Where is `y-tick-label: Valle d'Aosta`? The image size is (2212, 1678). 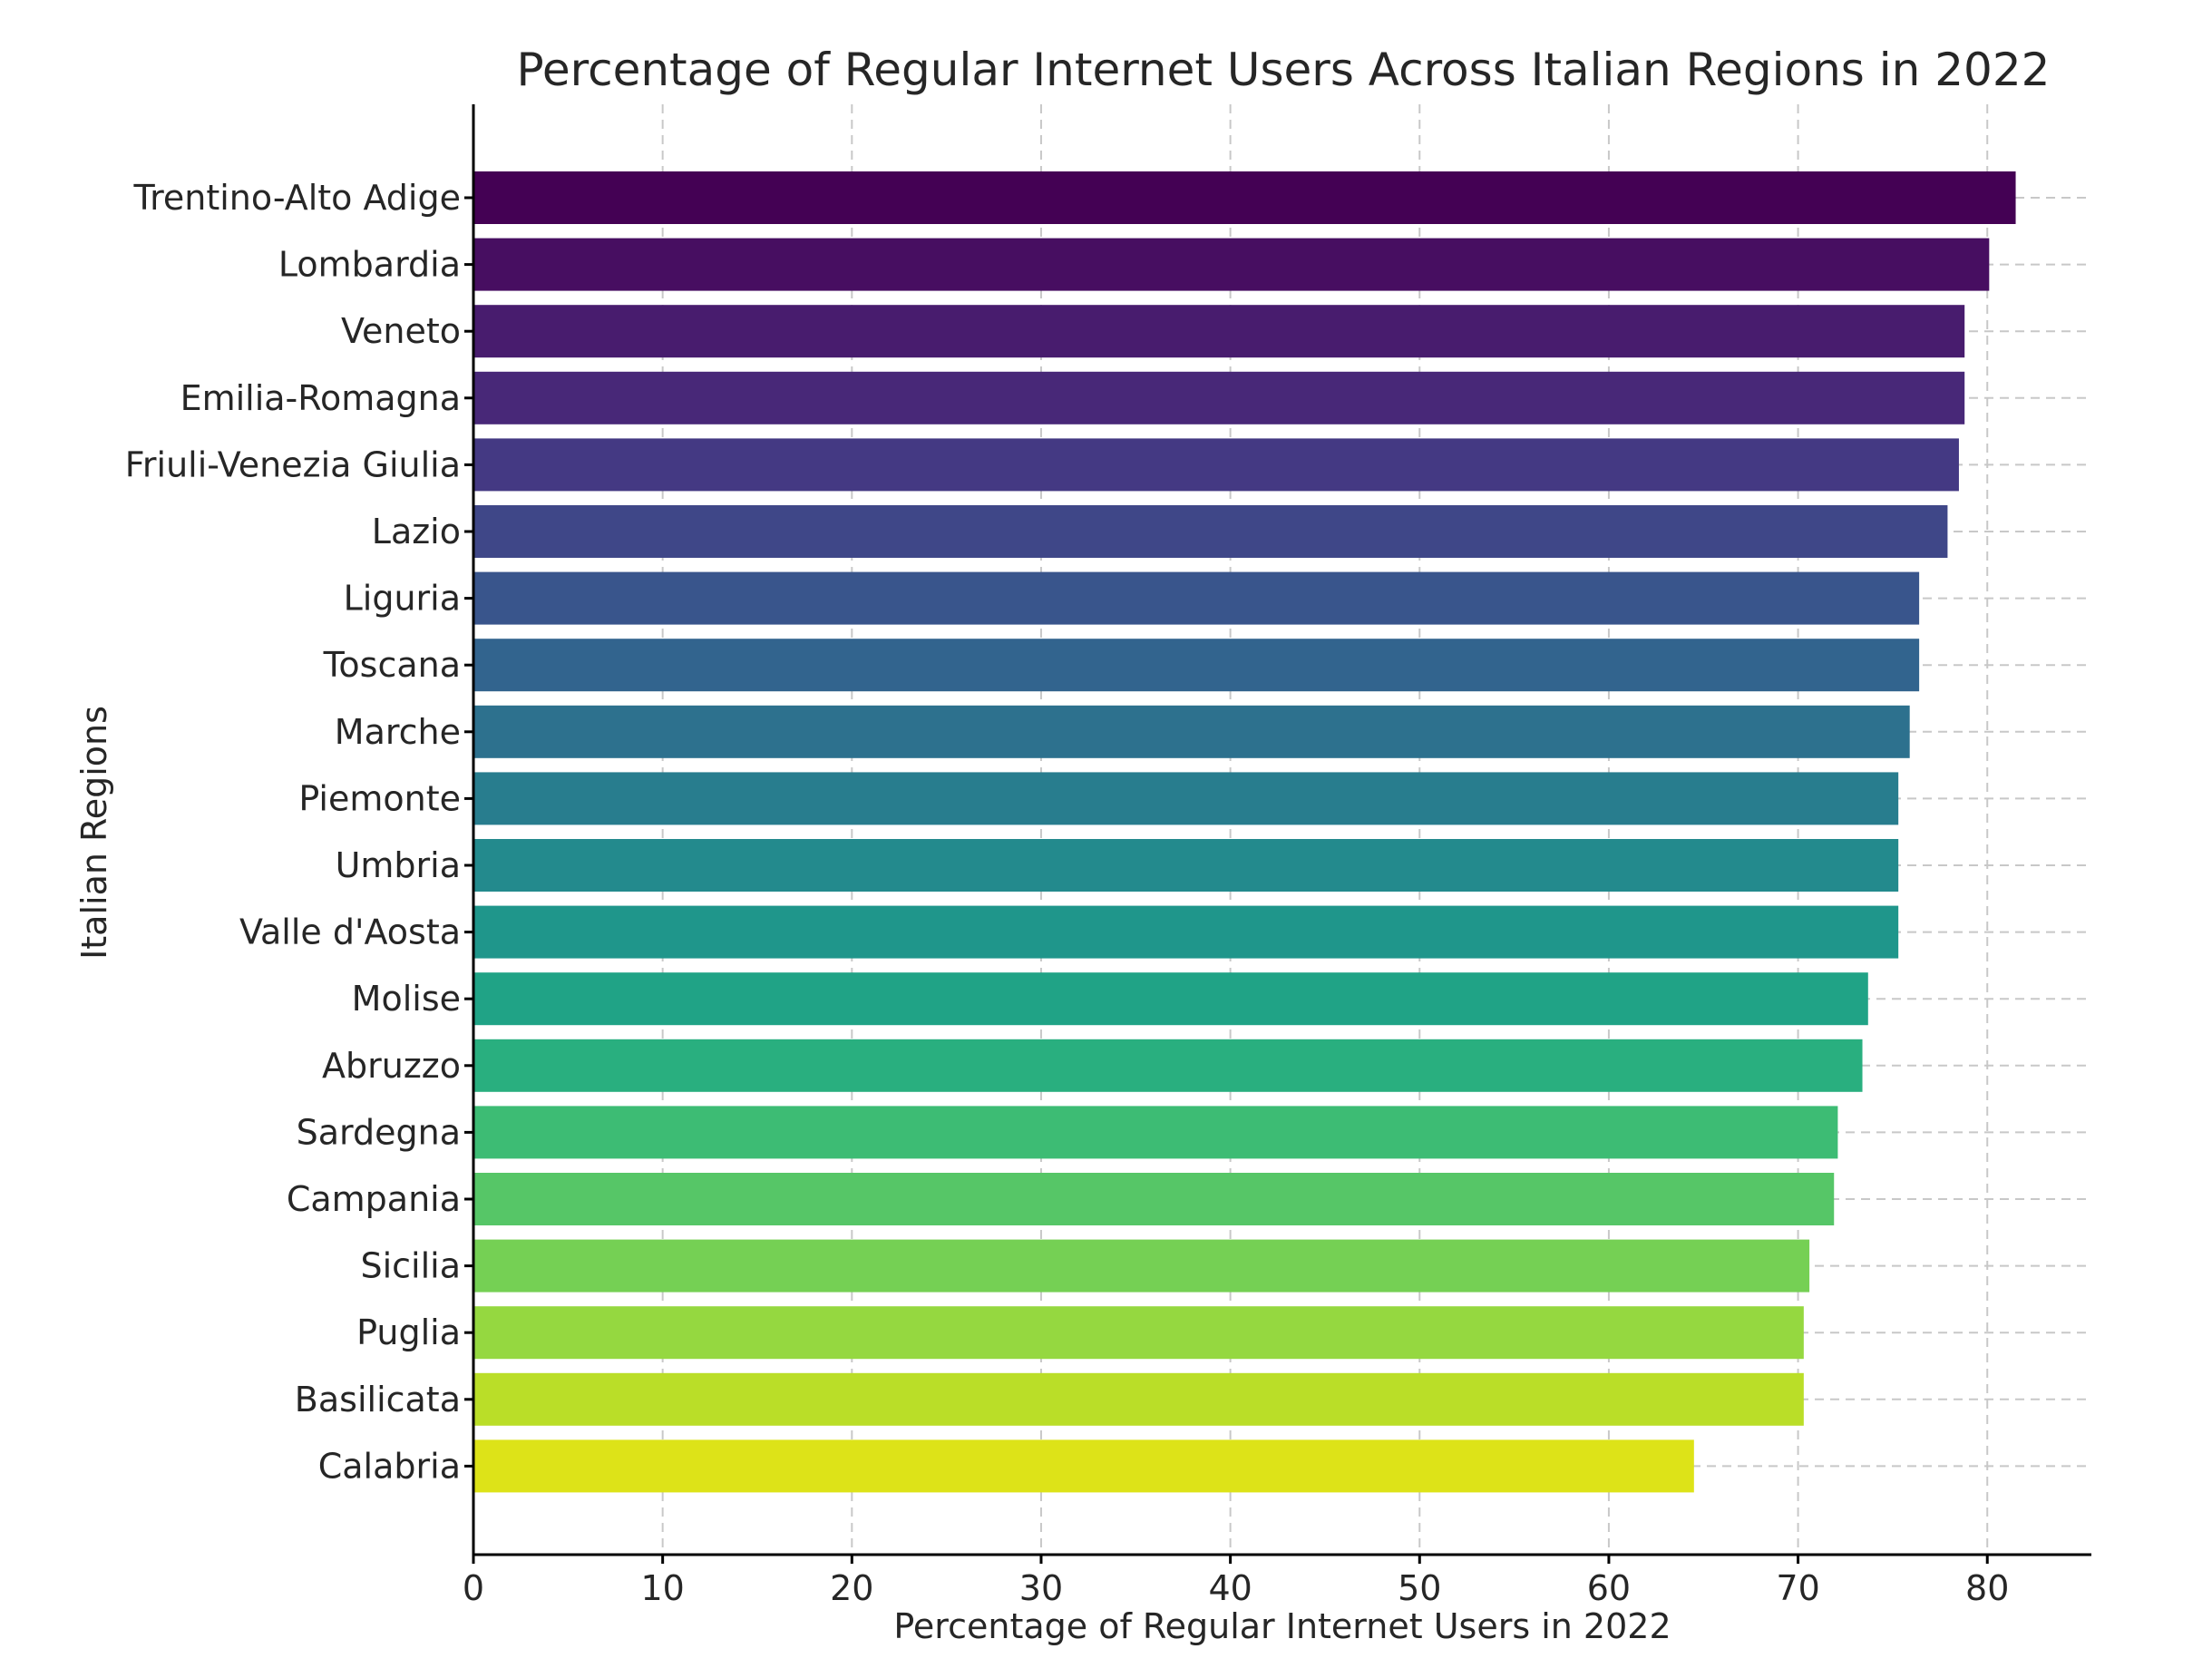 y-tick-label: Valle d'Aosta is located at coordinates (350, 932).